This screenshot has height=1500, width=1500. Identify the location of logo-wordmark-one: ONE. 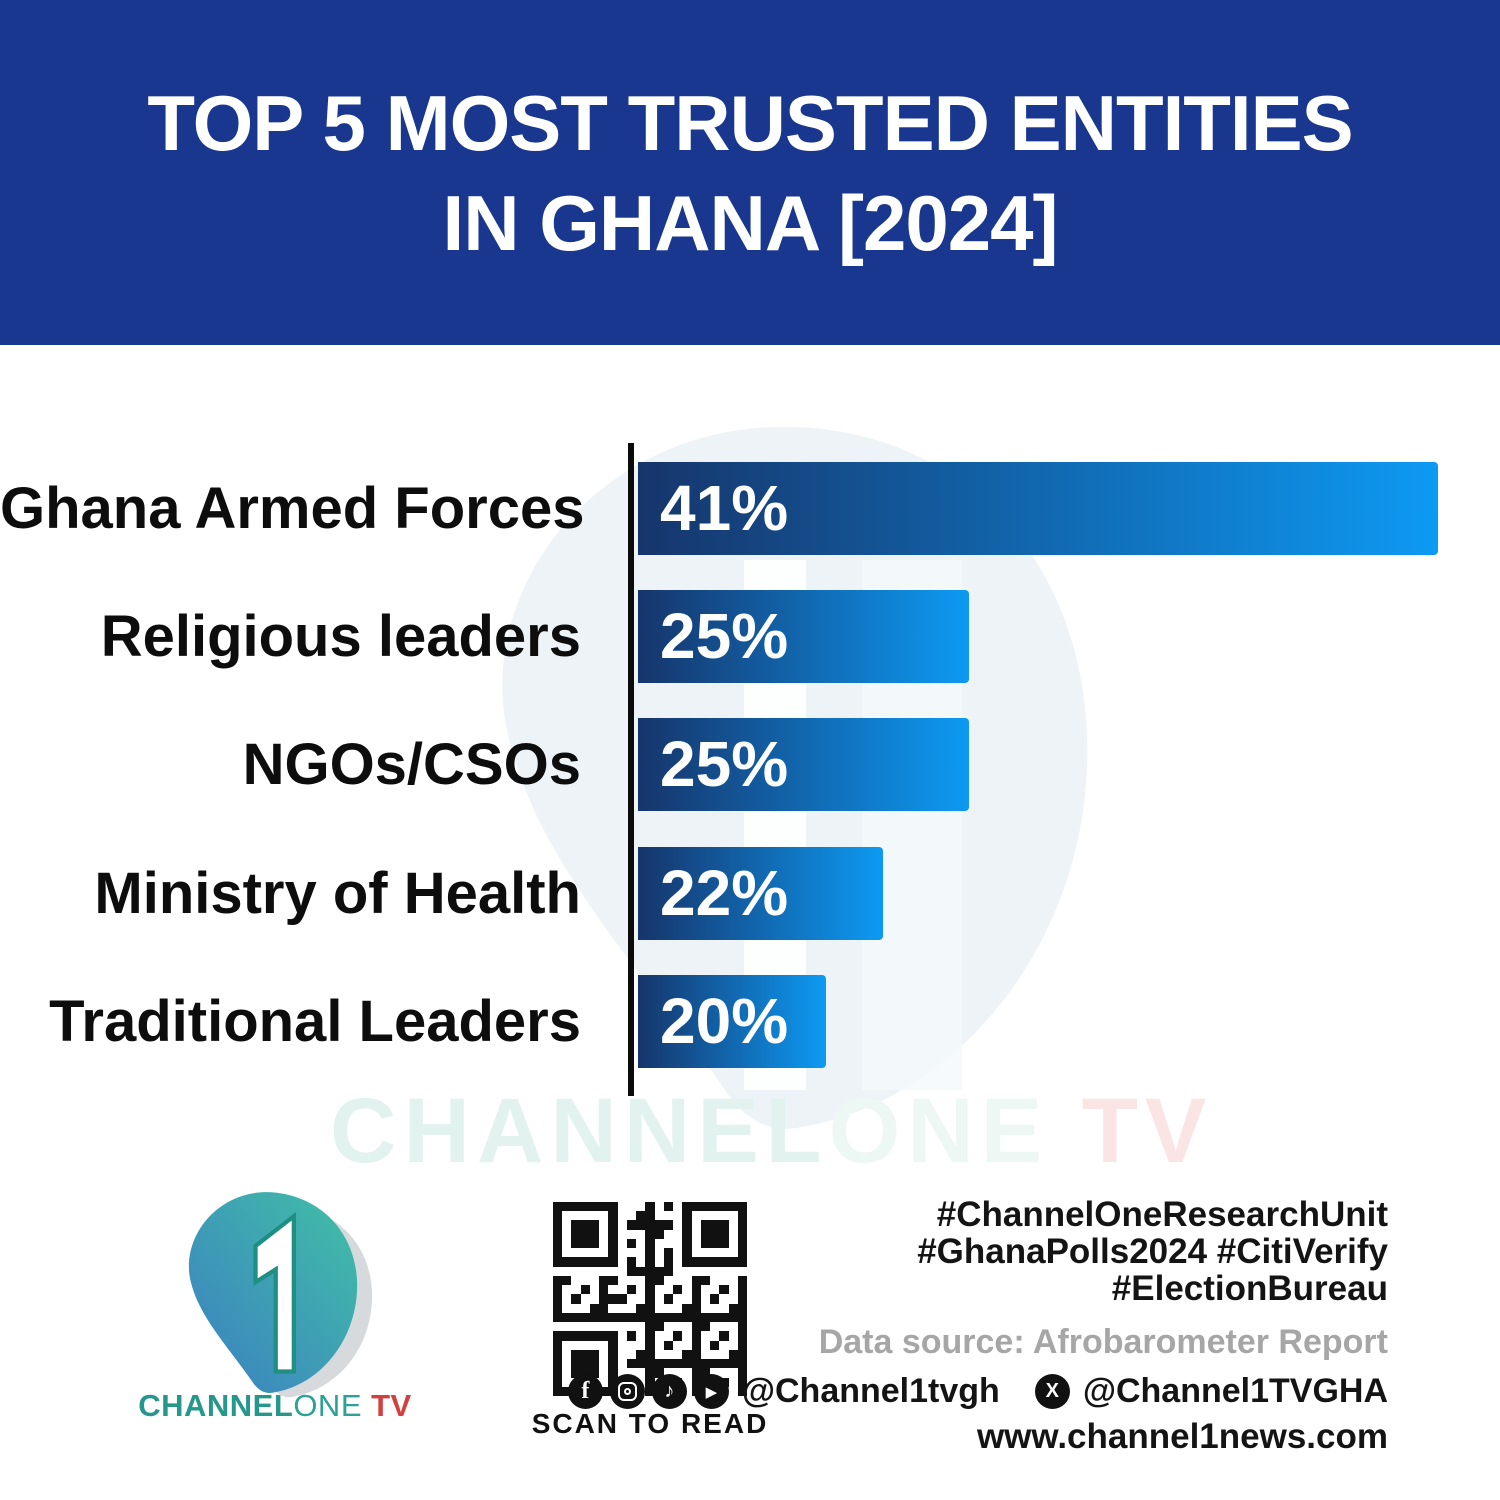
(327, 1405).